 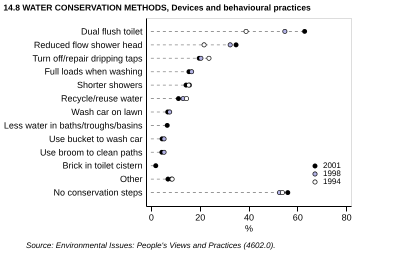 What do you see at coordinates (332, 181) in the screenshot?
I see `legend-label: 1994` at bounding box center [332, 181].